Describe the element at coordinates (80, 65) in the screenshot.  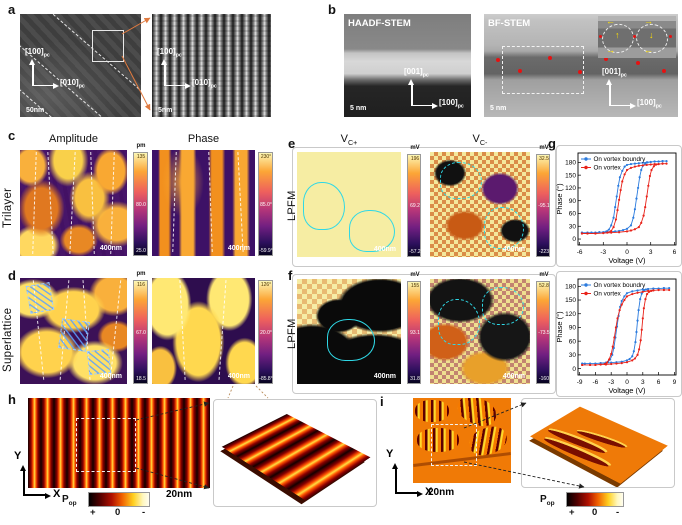
I see `panel-a-overview-stem-image: [100]pc [010]pc 50nm` at that location.